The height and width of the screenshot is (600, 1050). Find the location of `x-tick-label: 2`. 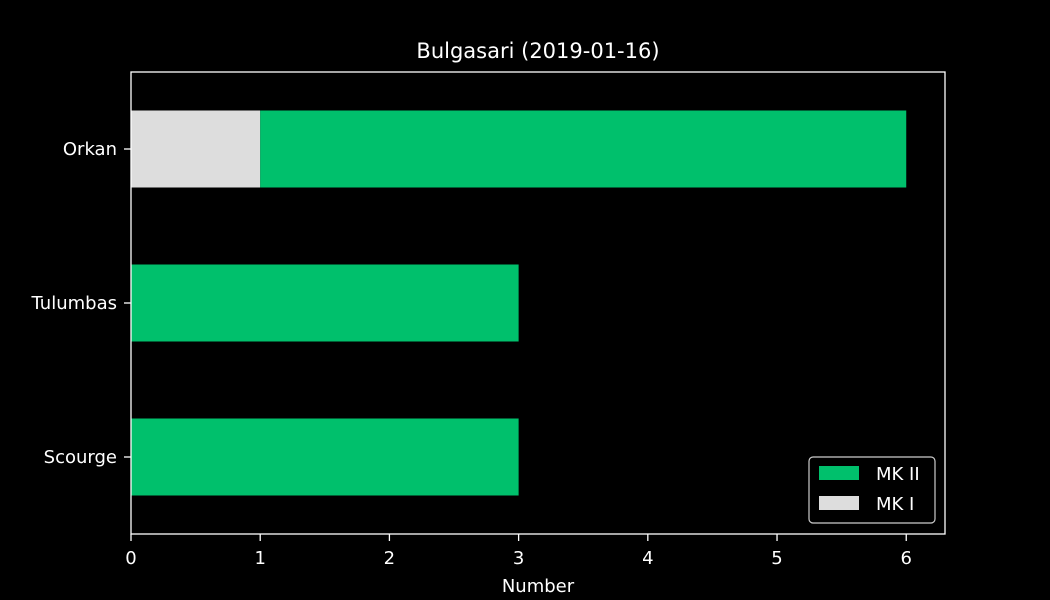

x-tick-label: 2 is located at coordinates (389, 558).